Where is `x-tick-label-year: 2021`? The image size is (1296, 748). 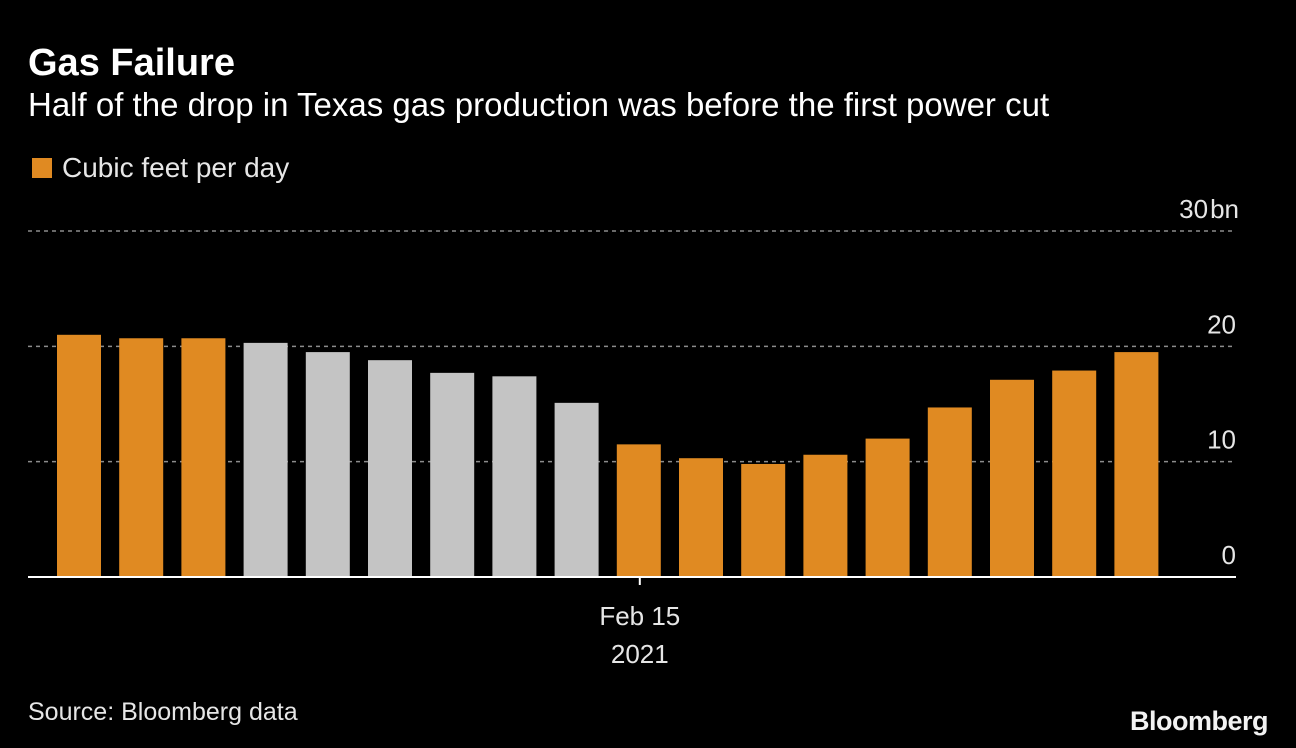 x-tick-label-year: 2021 is located at coordinates (640, 654).